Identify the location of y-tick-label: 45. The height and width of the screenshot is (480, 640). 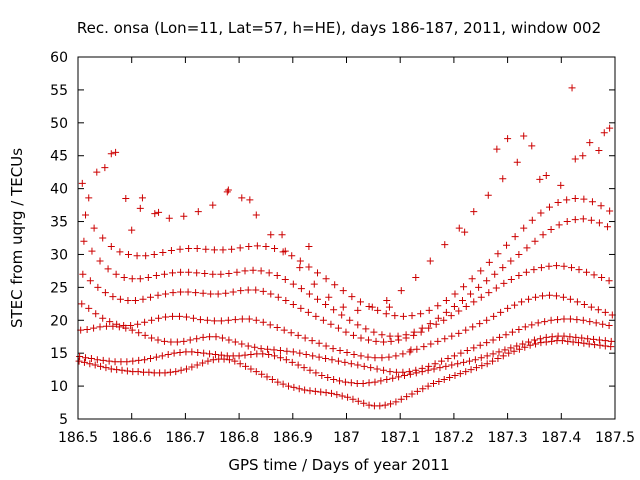
(59, 157).